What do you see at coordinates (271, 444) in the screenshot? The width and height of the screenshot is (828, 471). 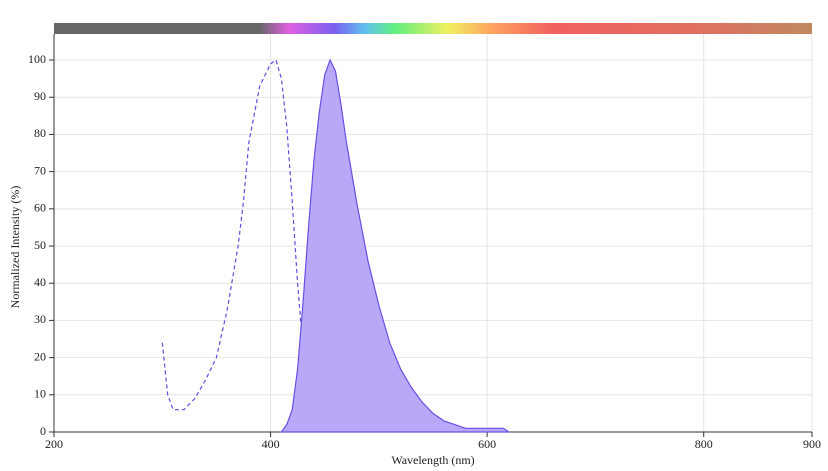 I see `x-tick-label: 400` at bounding box center [271, 444].